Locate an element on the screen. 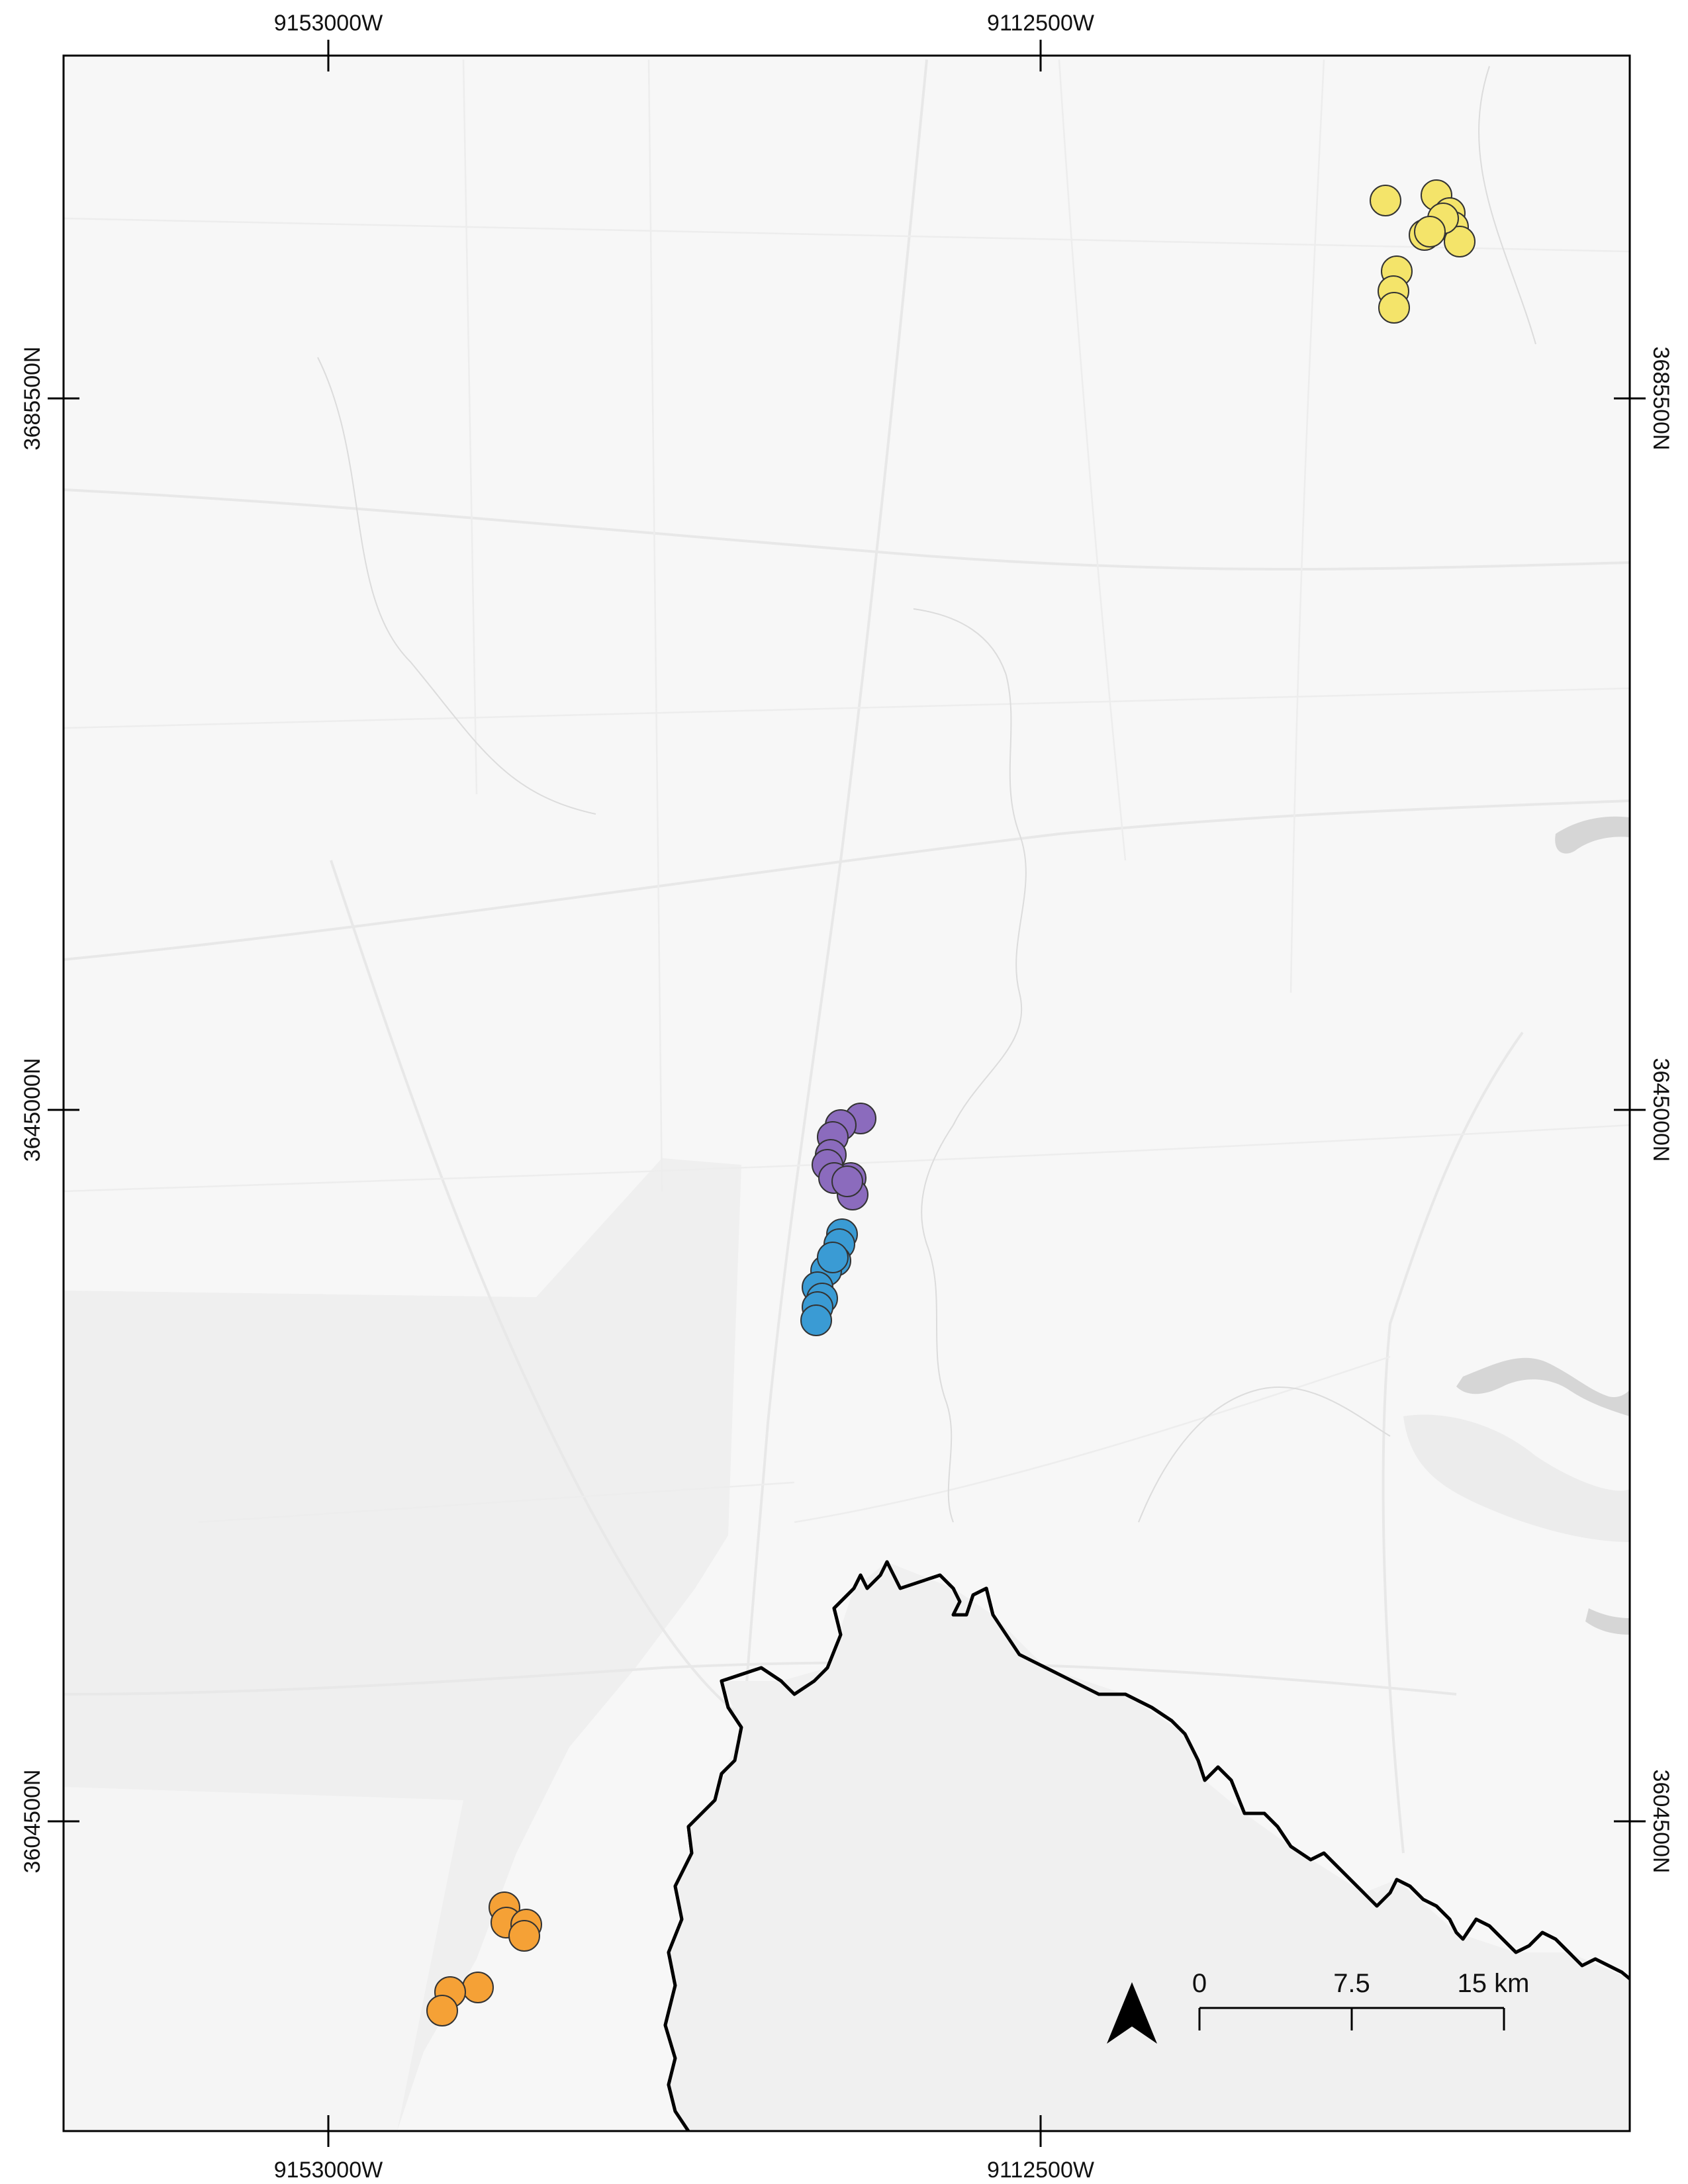 The height and width of the screenshot is (2184, 1688). land-region-bottom is located at coordinates (263, 1959).